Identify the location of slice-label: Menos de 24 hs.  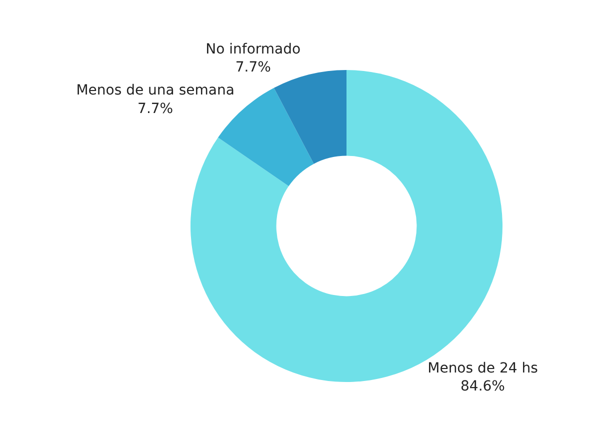
(483, 368).